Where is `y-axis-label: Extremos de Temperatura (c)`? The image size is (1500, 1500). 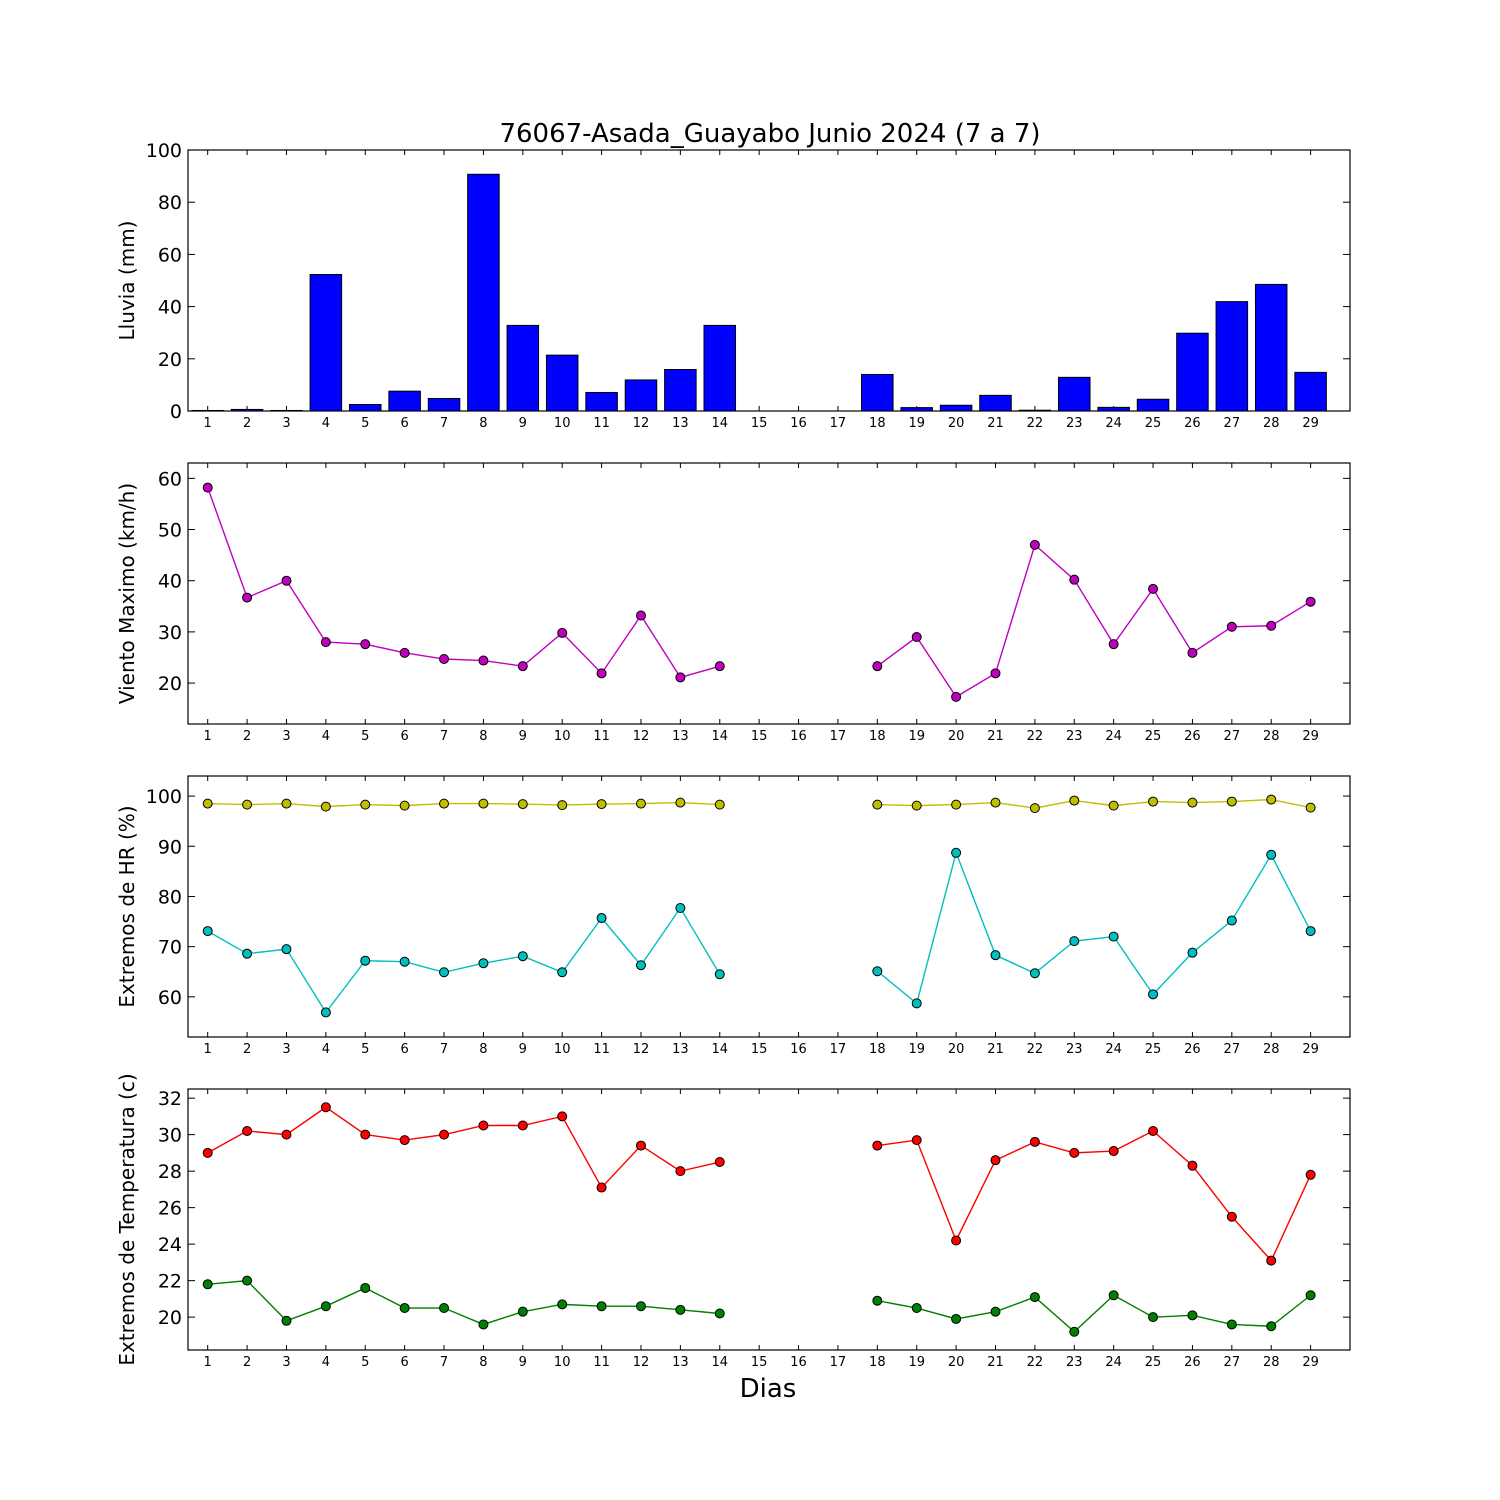 y-axis-label: Extremos de Temperatura (c) is located at coordinates (127, 1219).